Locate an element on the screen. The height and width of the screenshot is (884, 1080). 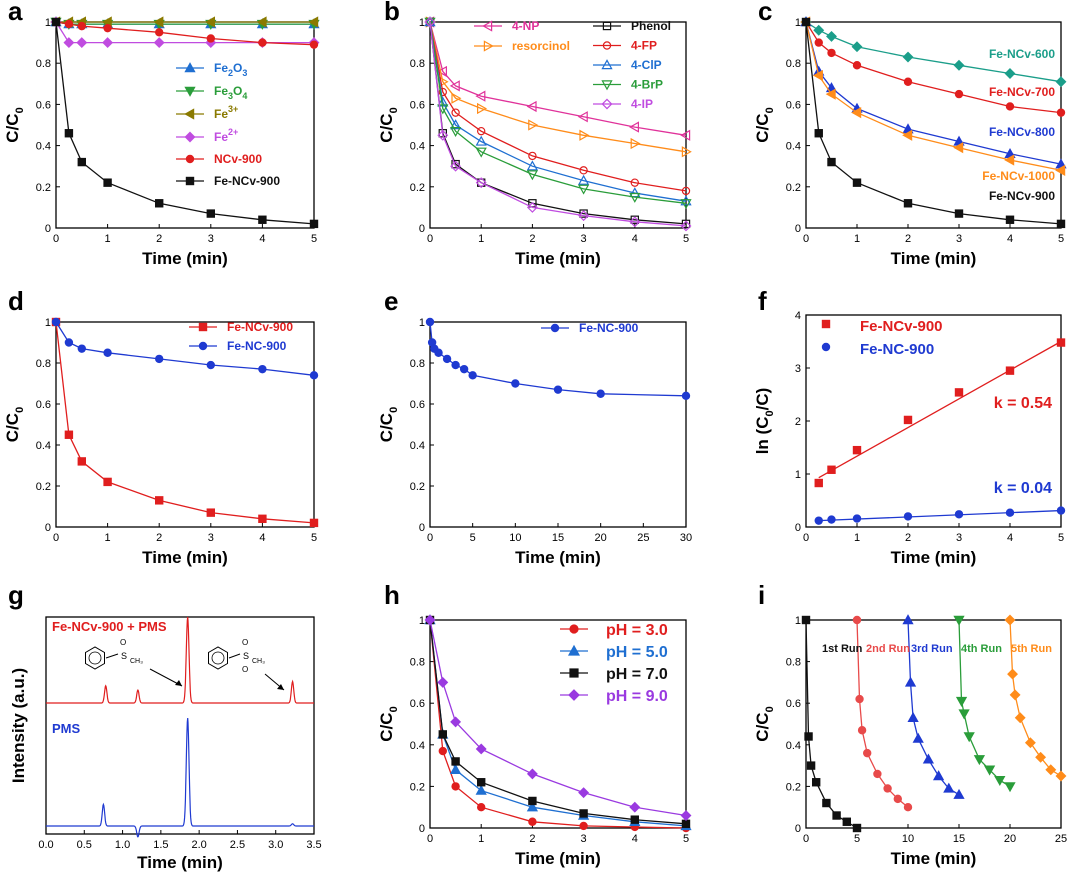
y-axis-label: C/C0 is located at coordinates (14, 124).